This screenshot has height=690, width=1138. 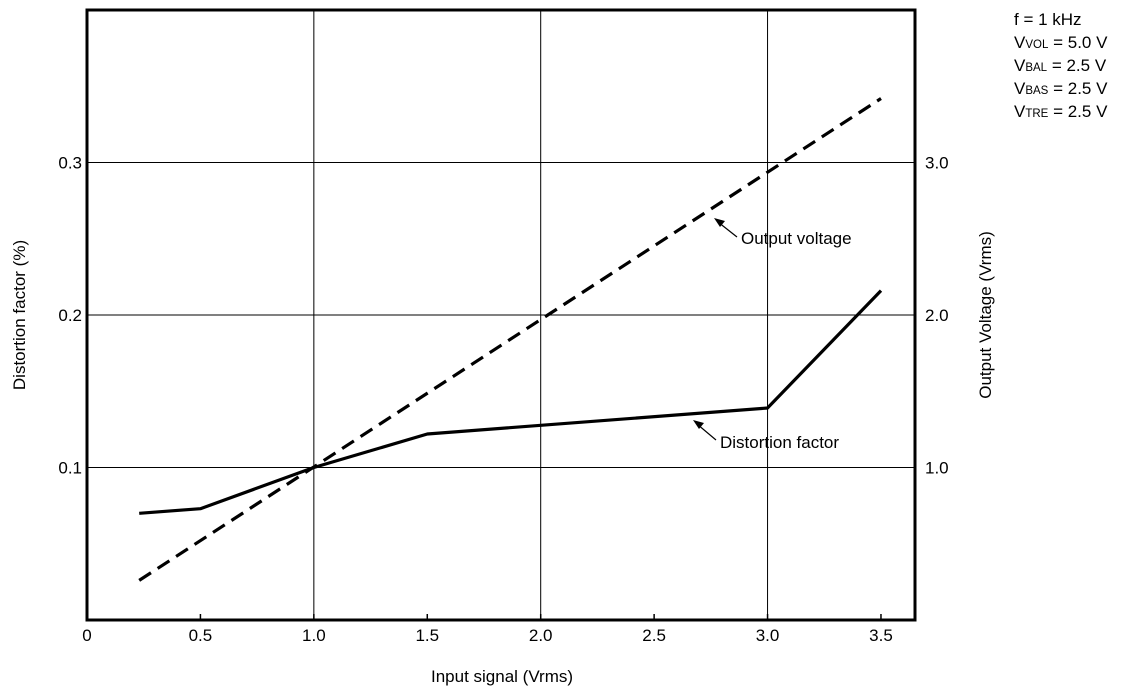 I want to click on y-left-tick-label: 0.3, so click(x=70, y=163).